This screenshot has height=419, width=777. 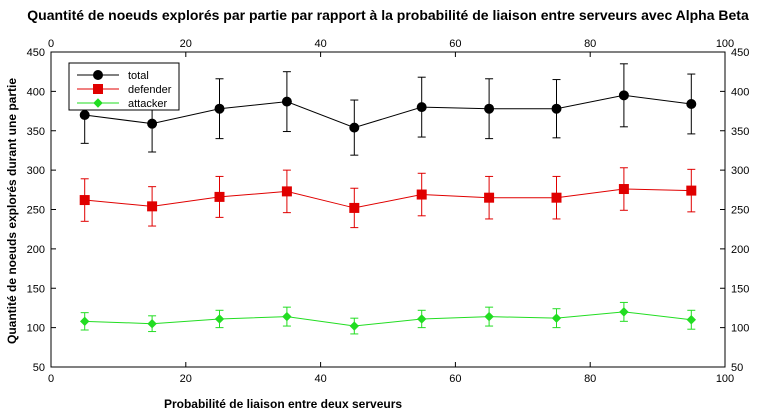 What do you see at coordinates (740, 289) in the screenshot?
I see `y-tick-label-right: 150` at bounding box center [740, 289].